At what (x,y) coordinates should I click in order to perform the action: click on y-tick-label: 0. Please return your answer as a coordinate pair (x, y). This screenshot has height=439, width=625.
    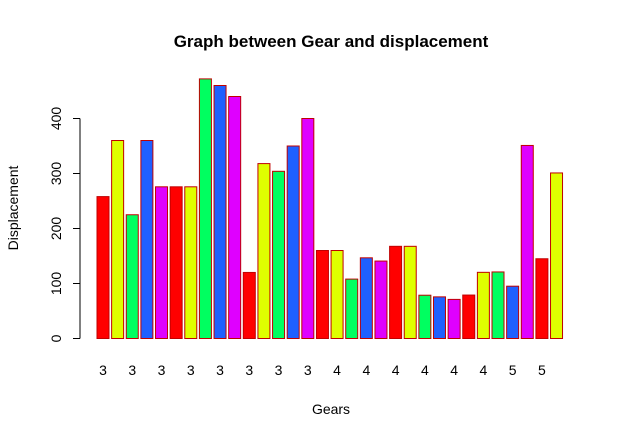
    Looking at the image, I should click on (56, 338).